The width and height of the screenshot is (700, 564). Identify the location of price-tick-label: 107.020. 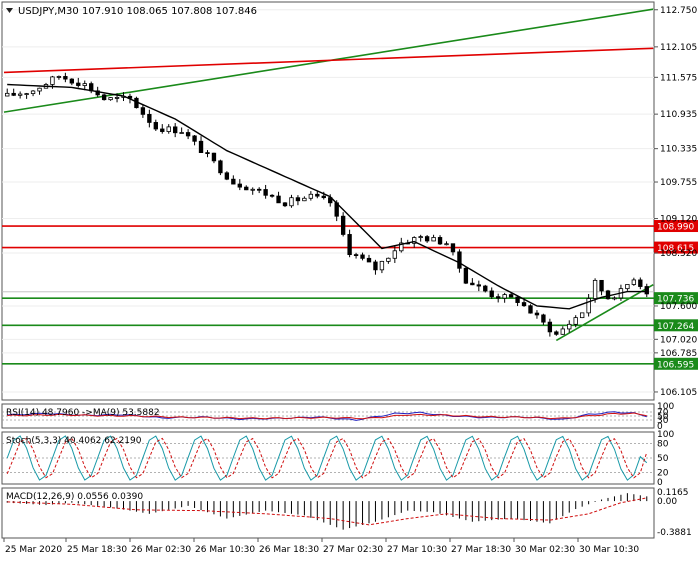
(678, 340).